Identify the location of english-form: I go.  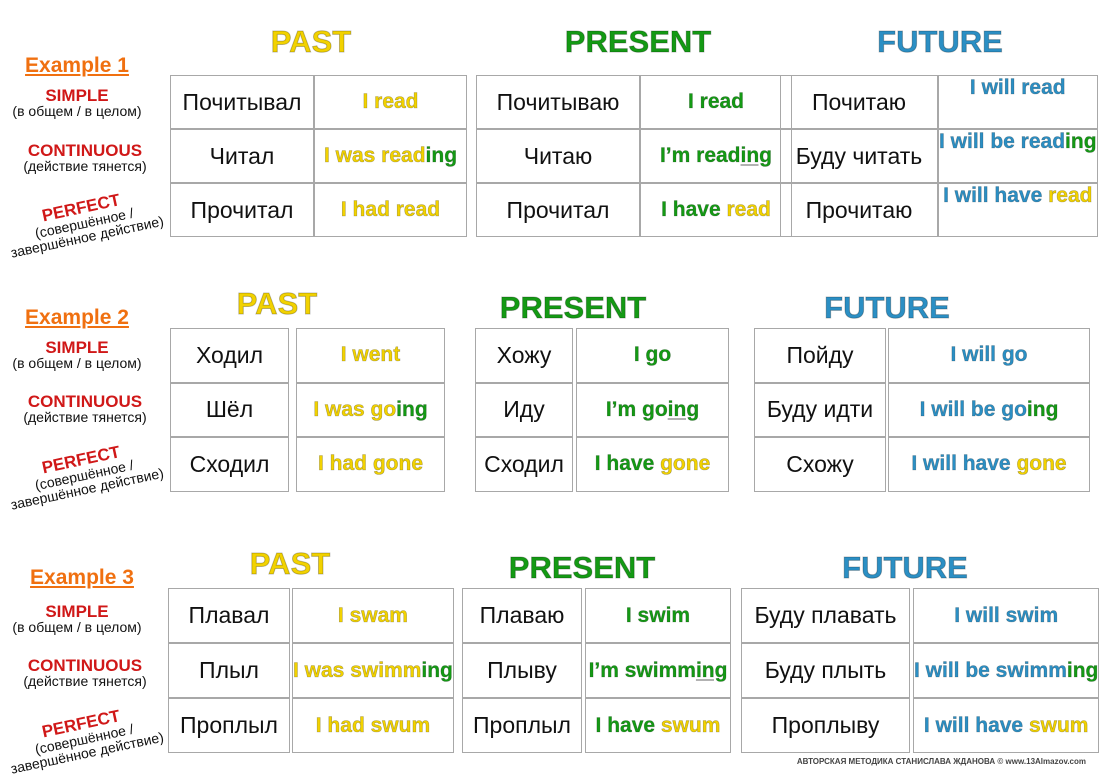
(652, 355).